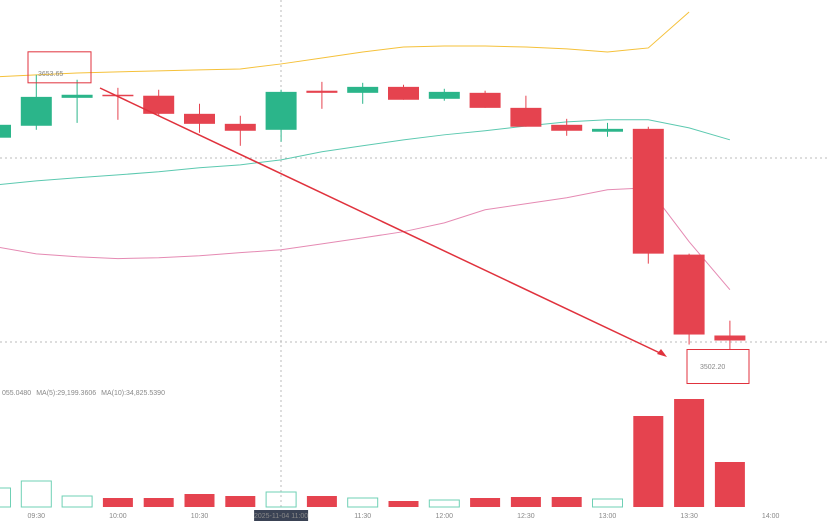 Image resolution: width=829 pixels, height=521 pixels. Describe the element at coordinates (66, 393) in the screenshot. I see `volume-legend: MA(5):29,199.3606` at that location.